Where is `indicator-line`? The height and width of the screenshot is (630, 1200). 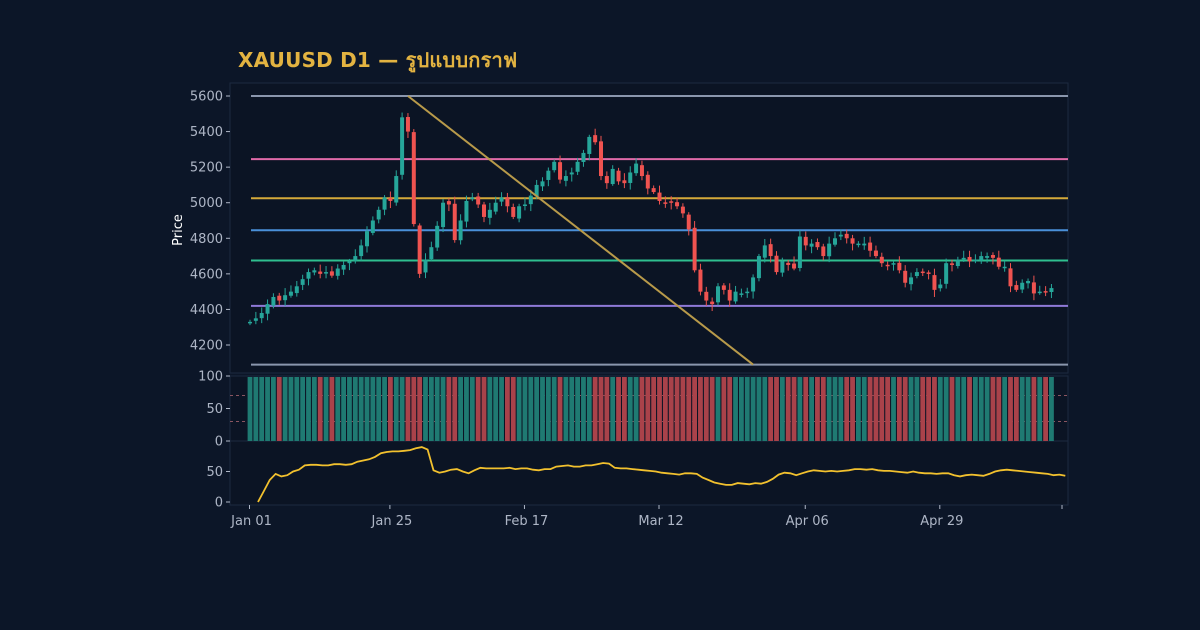 indicator-line is located at coordinates (661, 474).